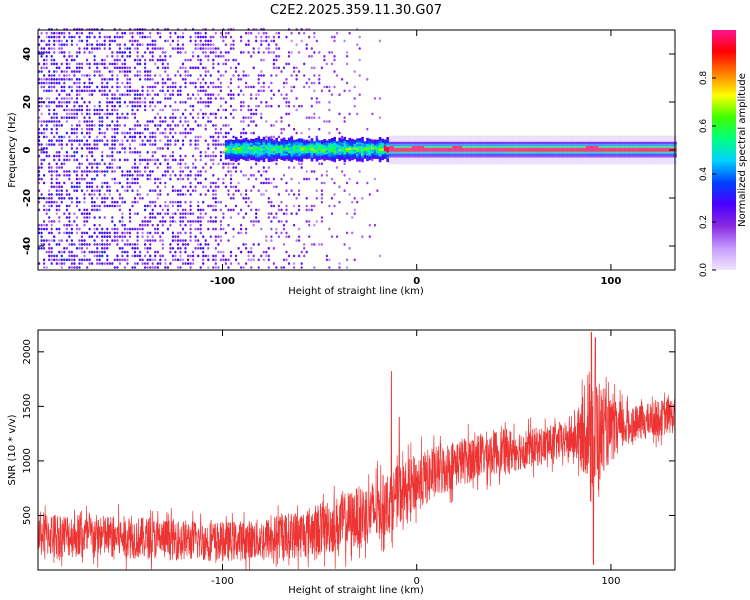  I want to click on colorbar-tick-label: 0.8, so click(704, 78).